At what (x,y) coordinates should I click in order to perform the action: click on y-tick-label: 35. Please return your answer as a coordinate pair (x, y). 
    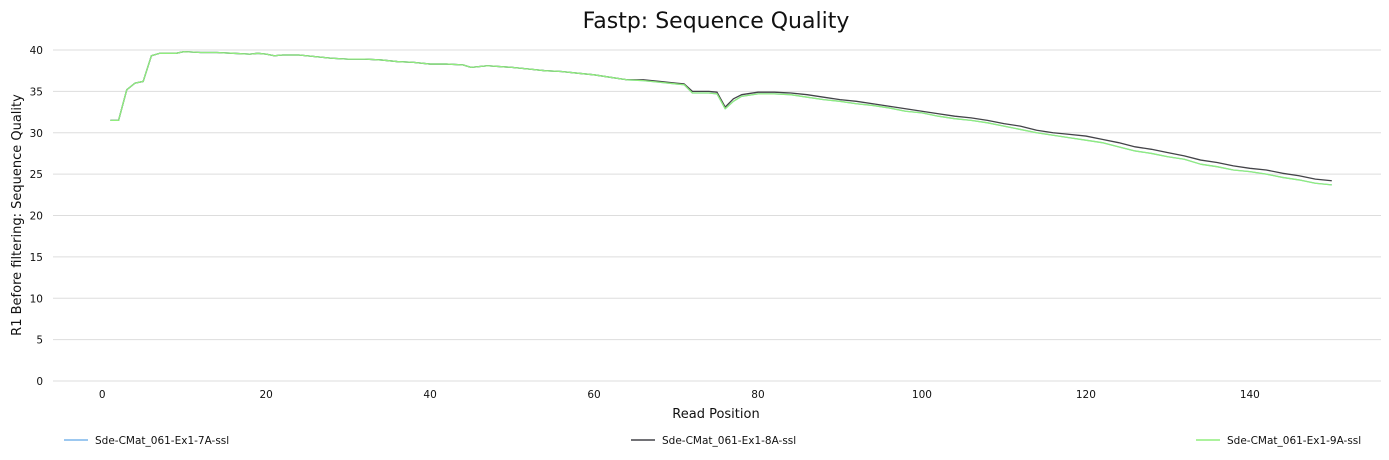
    Looking at the image, I should click on (36, 92).